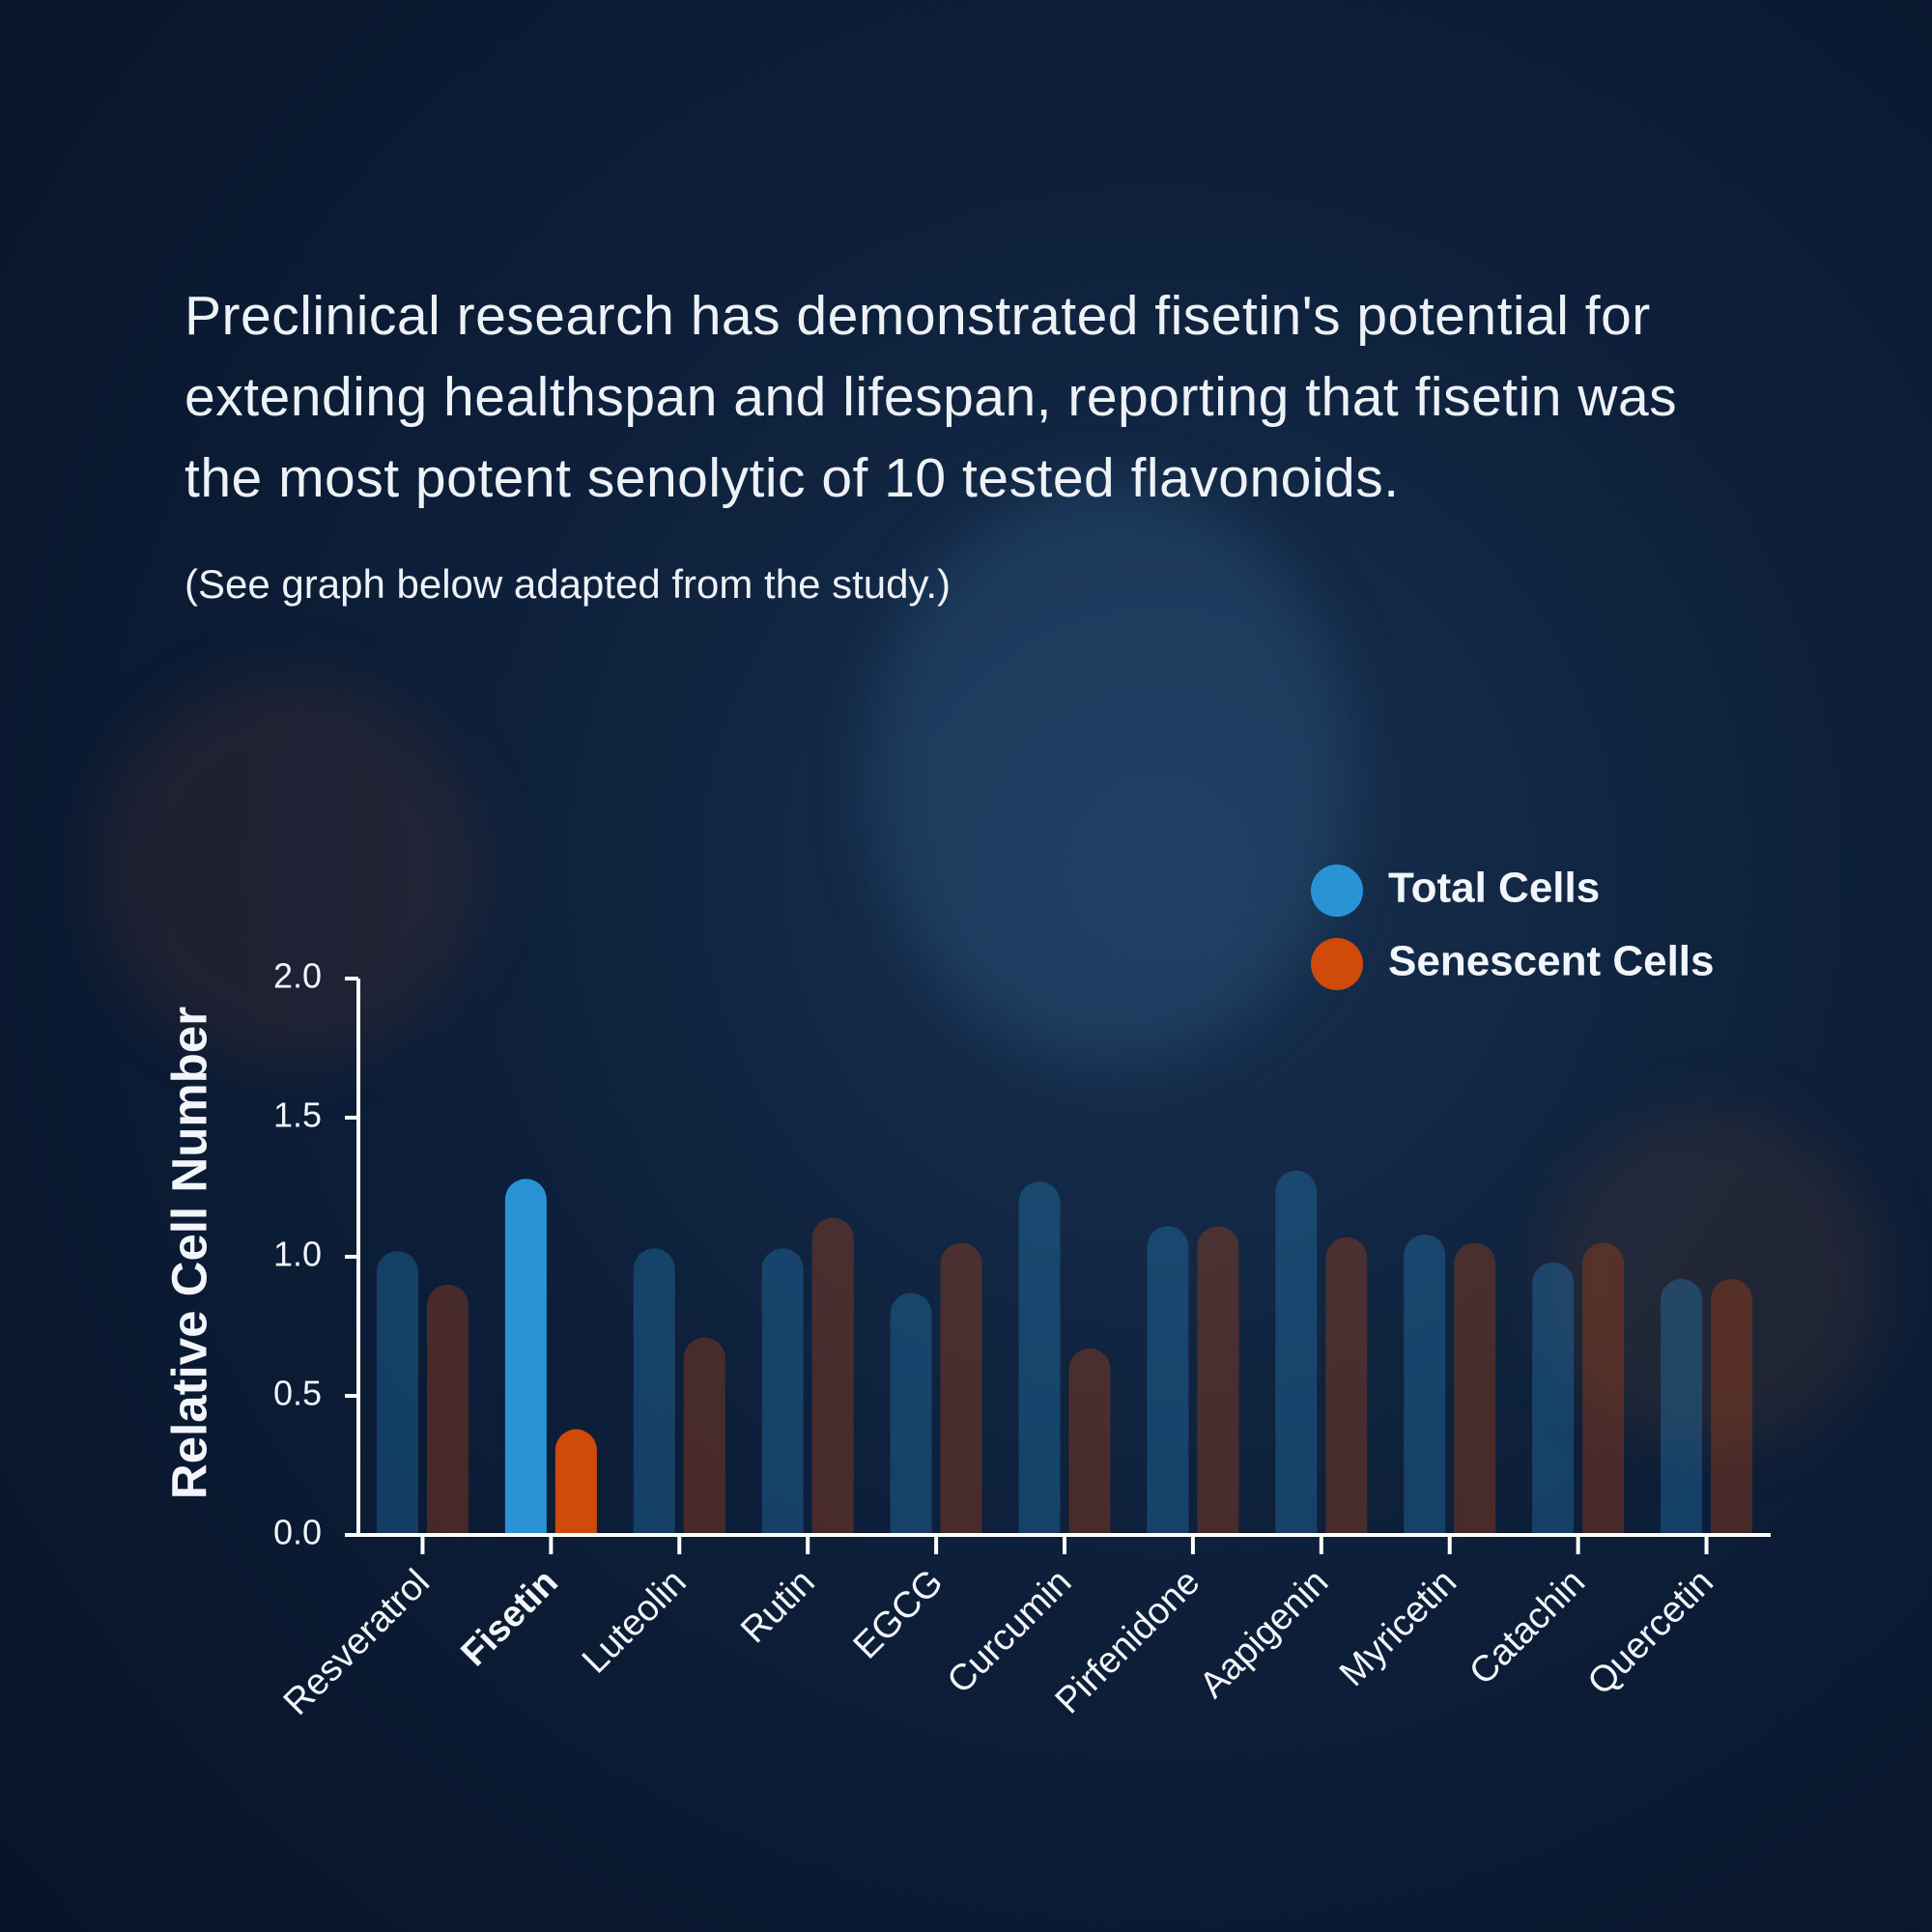  What do you see at coordinates (1010, 1632) in the screenshot?
I see `x-tick-label: Curcumin` at bounding box center [1010, 1632].